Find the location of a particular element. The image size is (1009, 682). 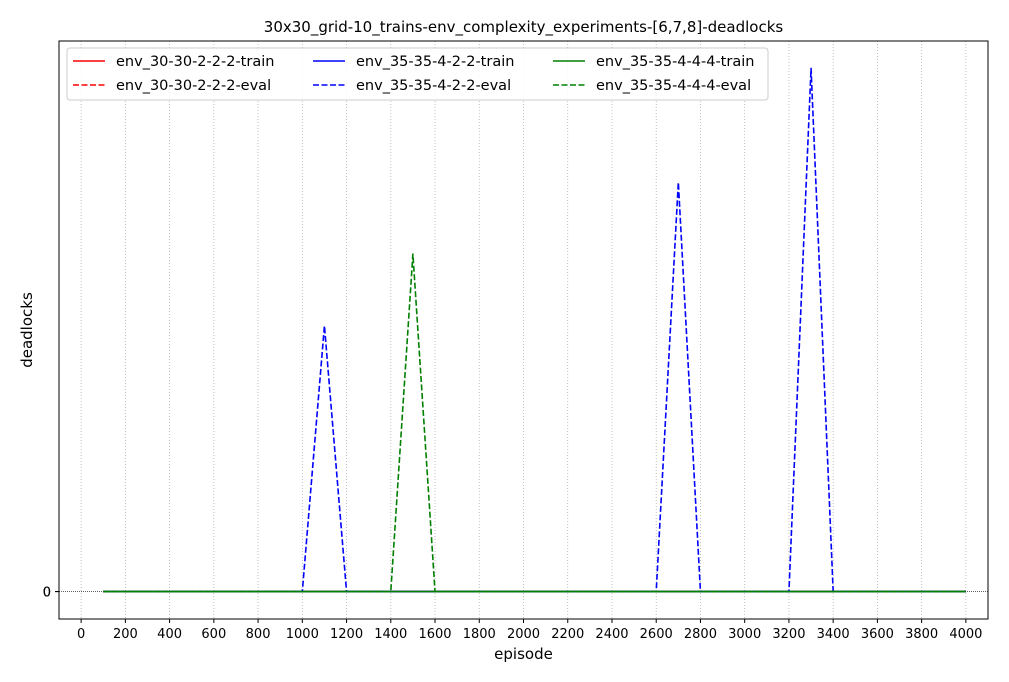

legend-box is located at coordinates (417, 74).